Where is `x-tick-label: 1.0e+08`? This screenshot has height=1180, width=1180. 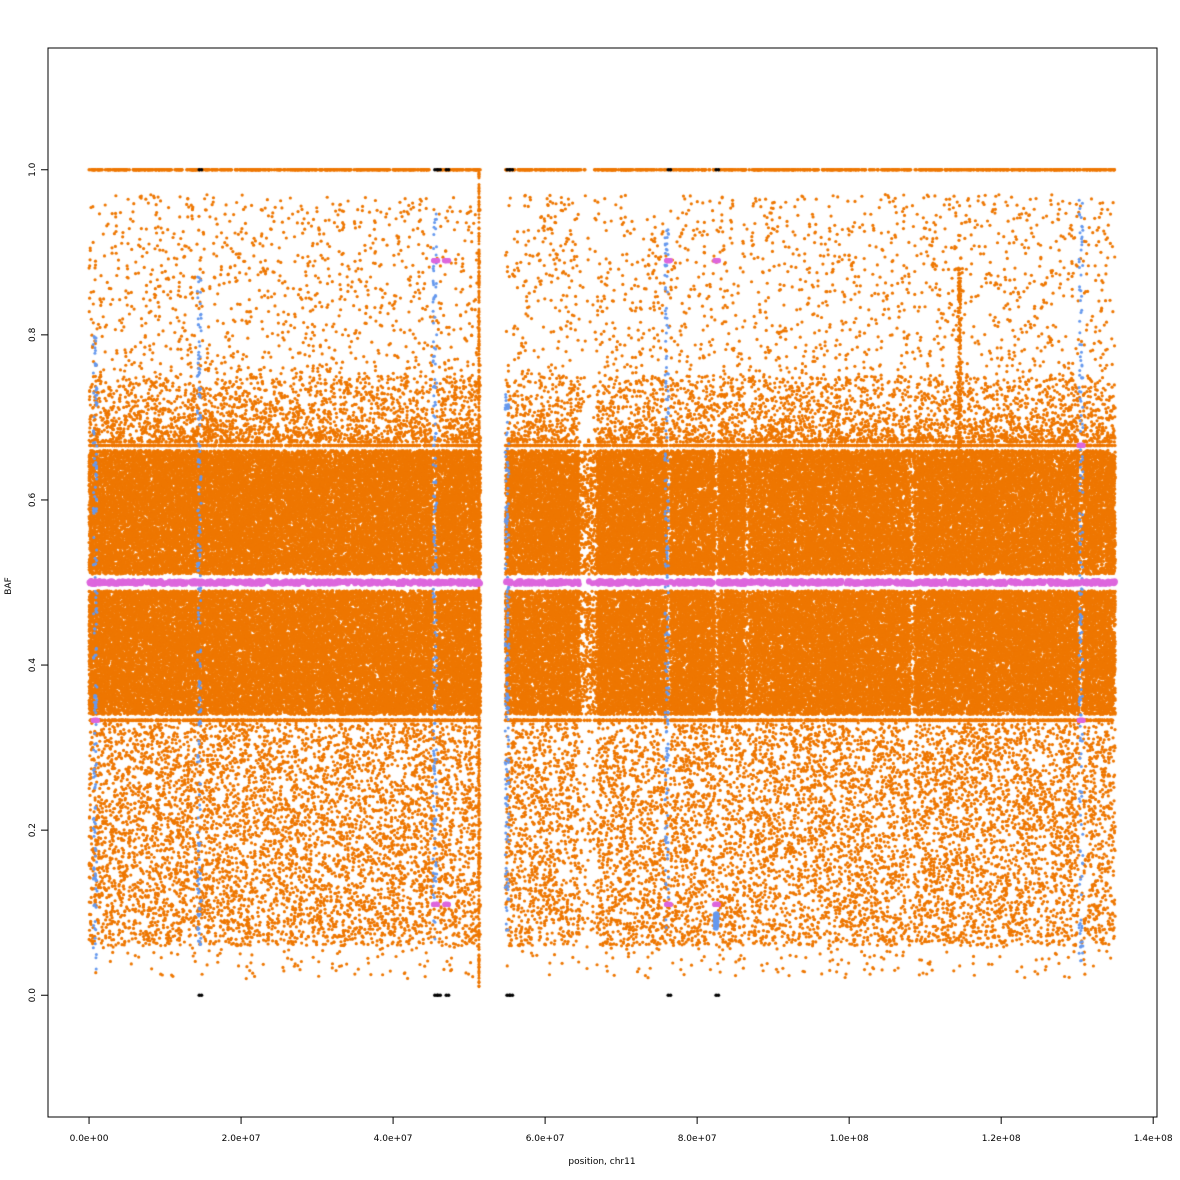 x-tick-label: 1.0e+08 is located at coordinates (849, 1139).